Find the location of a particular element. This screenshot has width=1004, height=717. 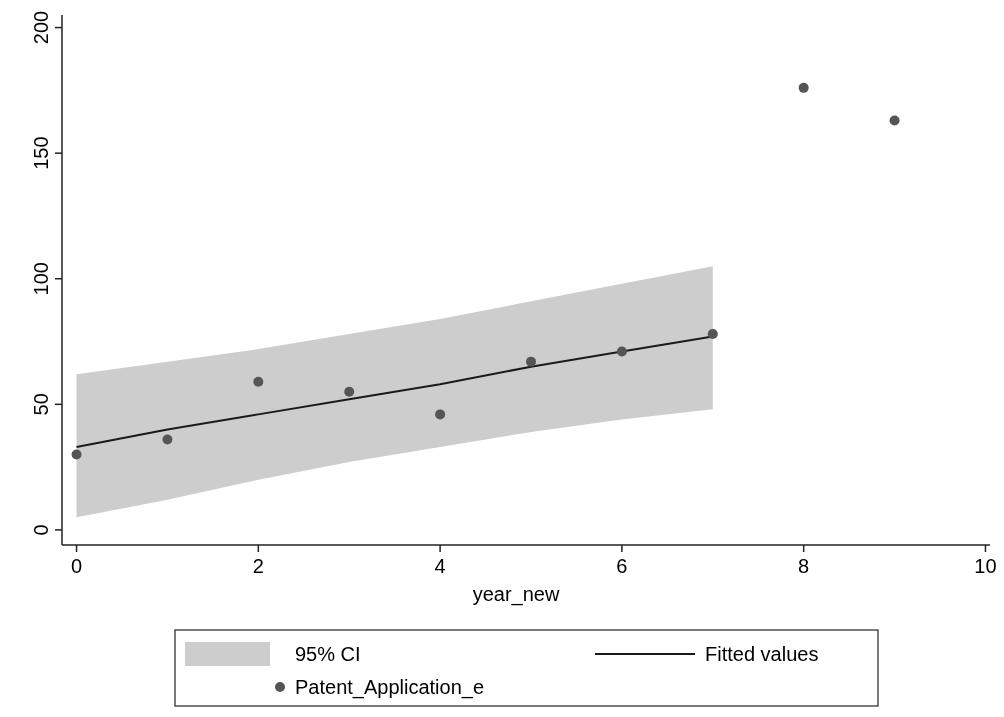

x-tick-label: 6 is located at coordinates (622, 566).